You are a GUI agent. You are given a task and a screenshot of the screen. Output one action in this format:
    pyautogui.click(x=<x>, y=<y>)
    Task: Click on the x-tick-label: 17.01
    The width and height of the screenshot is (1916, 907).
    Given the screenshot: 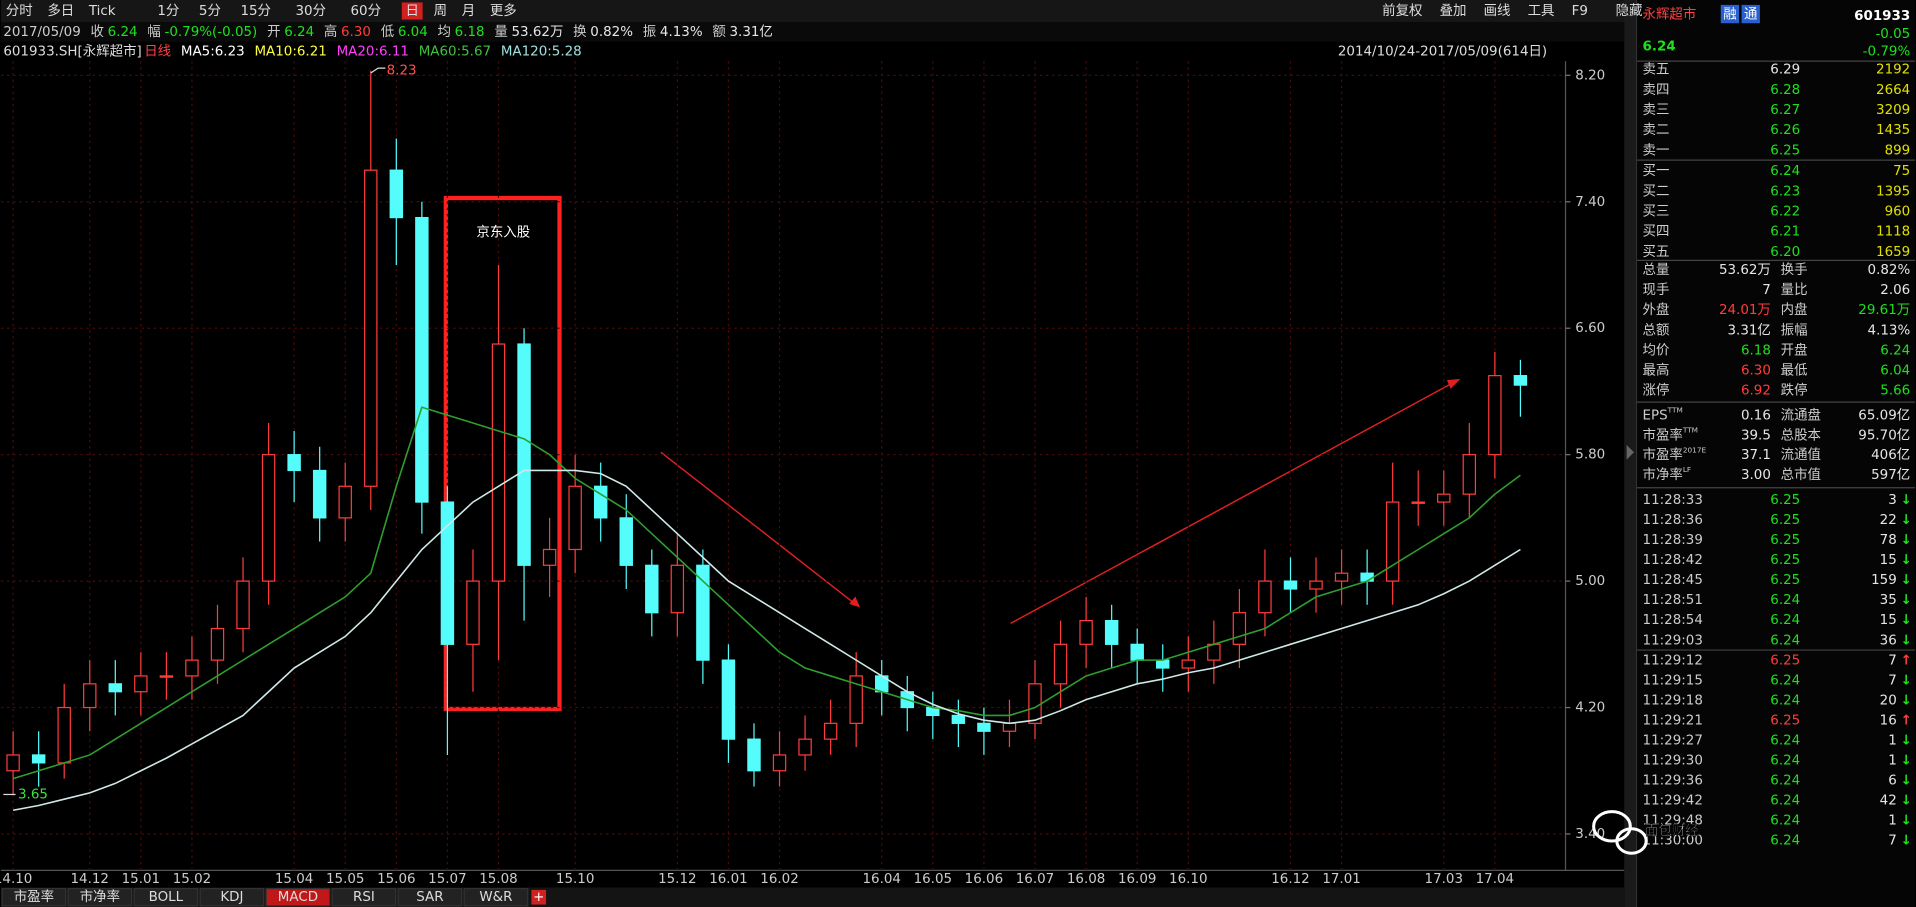 What is the action you would take?
    pyautogui.click(x=1341, y=879)
    